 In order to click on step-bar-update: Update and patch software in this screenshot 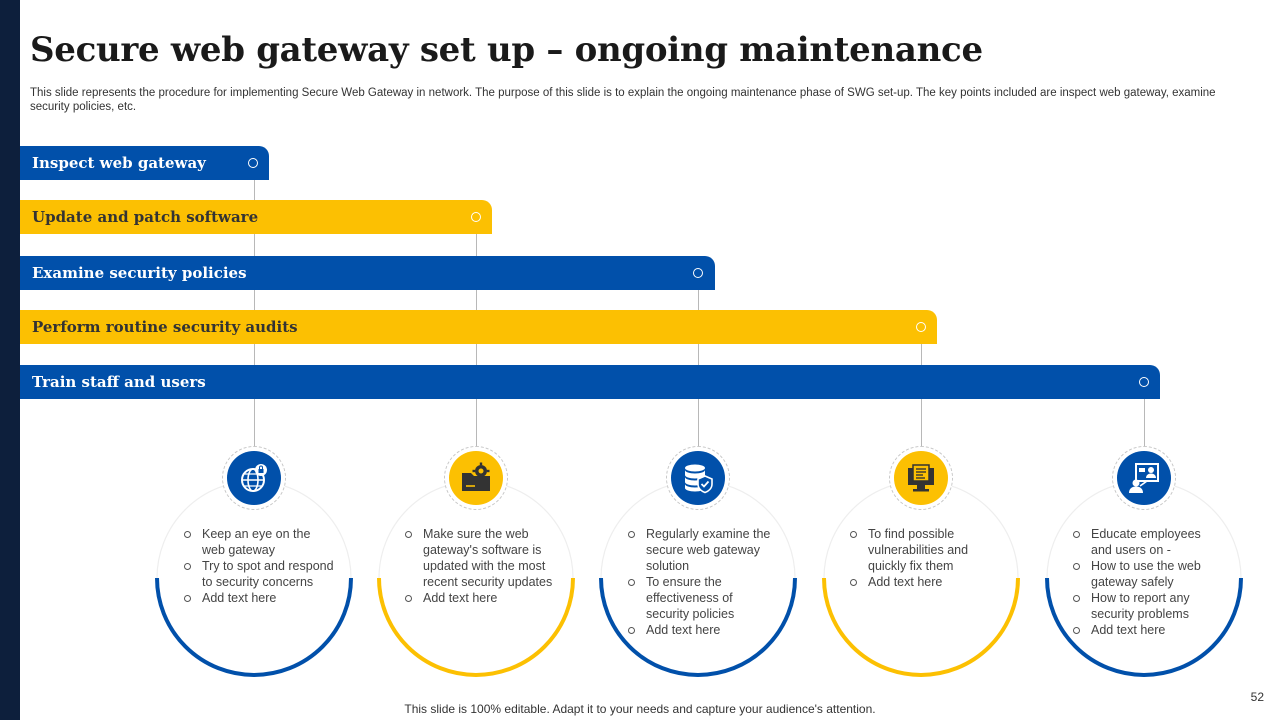, I will do `click(256, 217)`.